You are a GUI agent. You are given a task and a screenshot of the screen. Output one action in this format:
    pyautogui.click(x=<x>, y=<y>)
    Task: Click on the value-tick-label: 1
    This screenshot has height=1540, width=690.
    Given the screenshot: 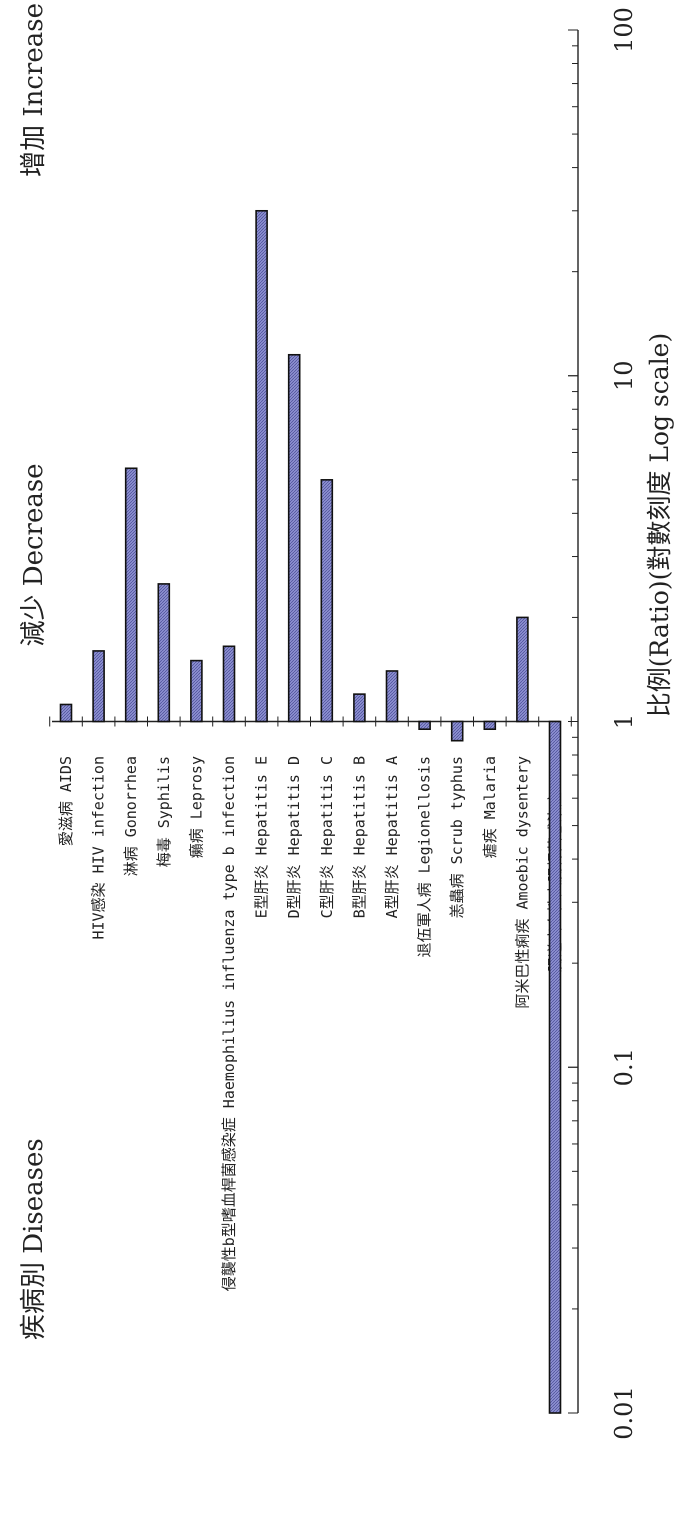 What is the action you would take?
    pyautogui.click(x=624, y=721)
    